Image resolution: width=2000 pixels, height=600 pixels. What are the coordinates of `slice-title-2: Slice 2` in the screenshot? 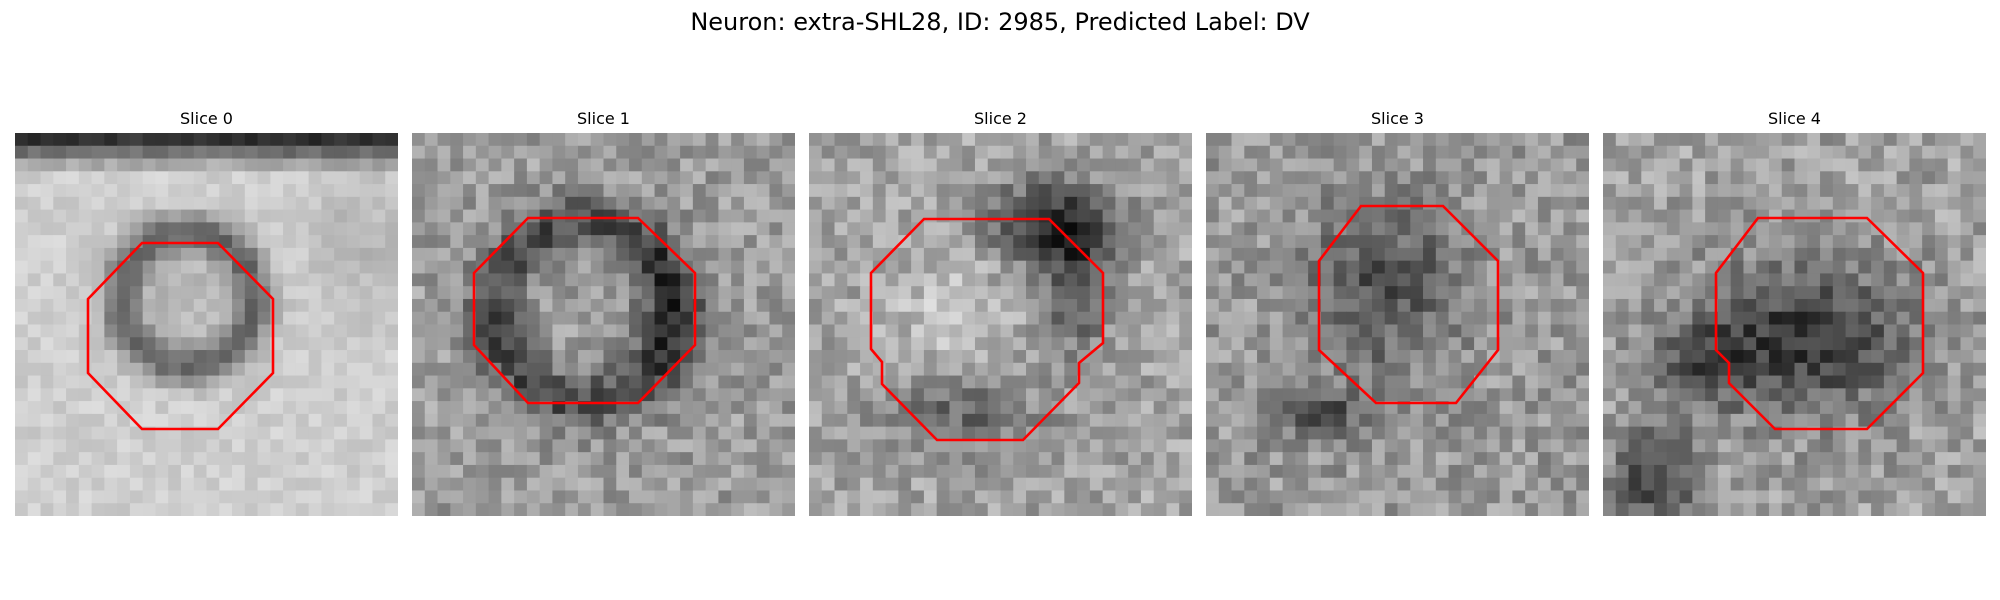 It's located at (1000, 118).